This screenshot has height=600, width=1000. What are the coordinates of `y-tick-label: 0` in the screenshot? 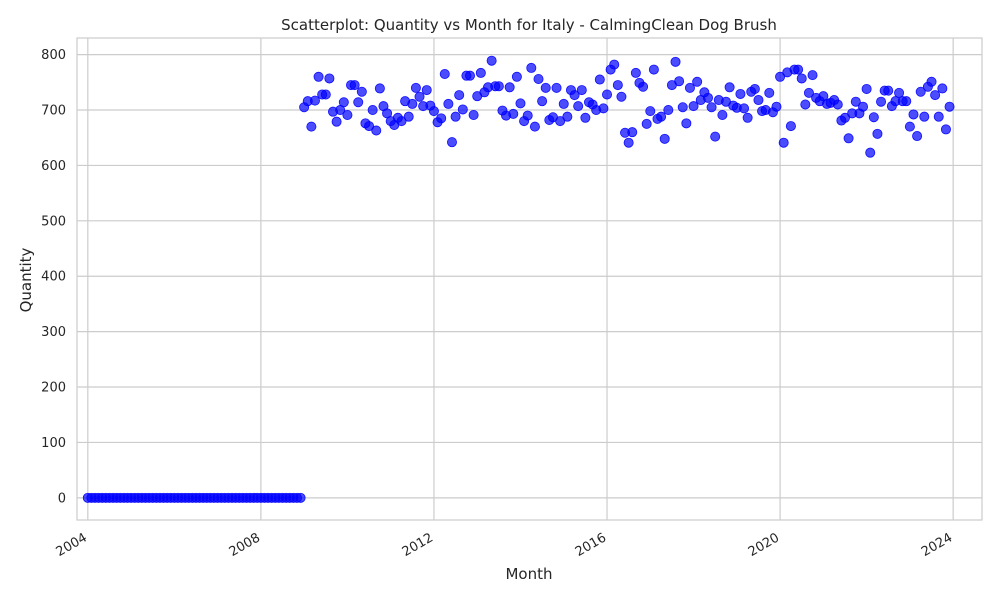 It's located at (62, 498).